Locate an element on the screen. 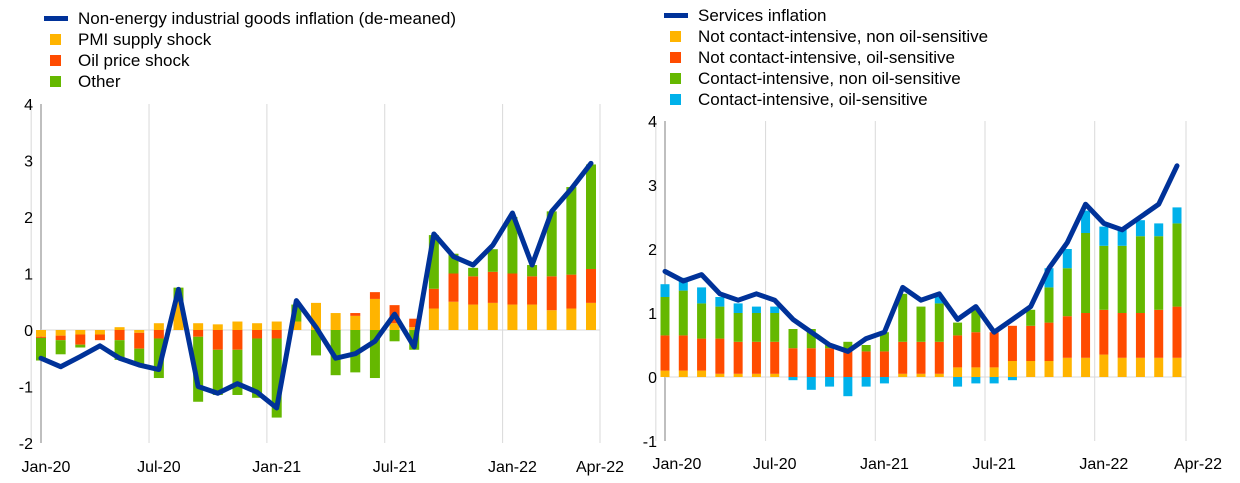  x-tick-label: Apr-22 is located at coordinates (600, 467).